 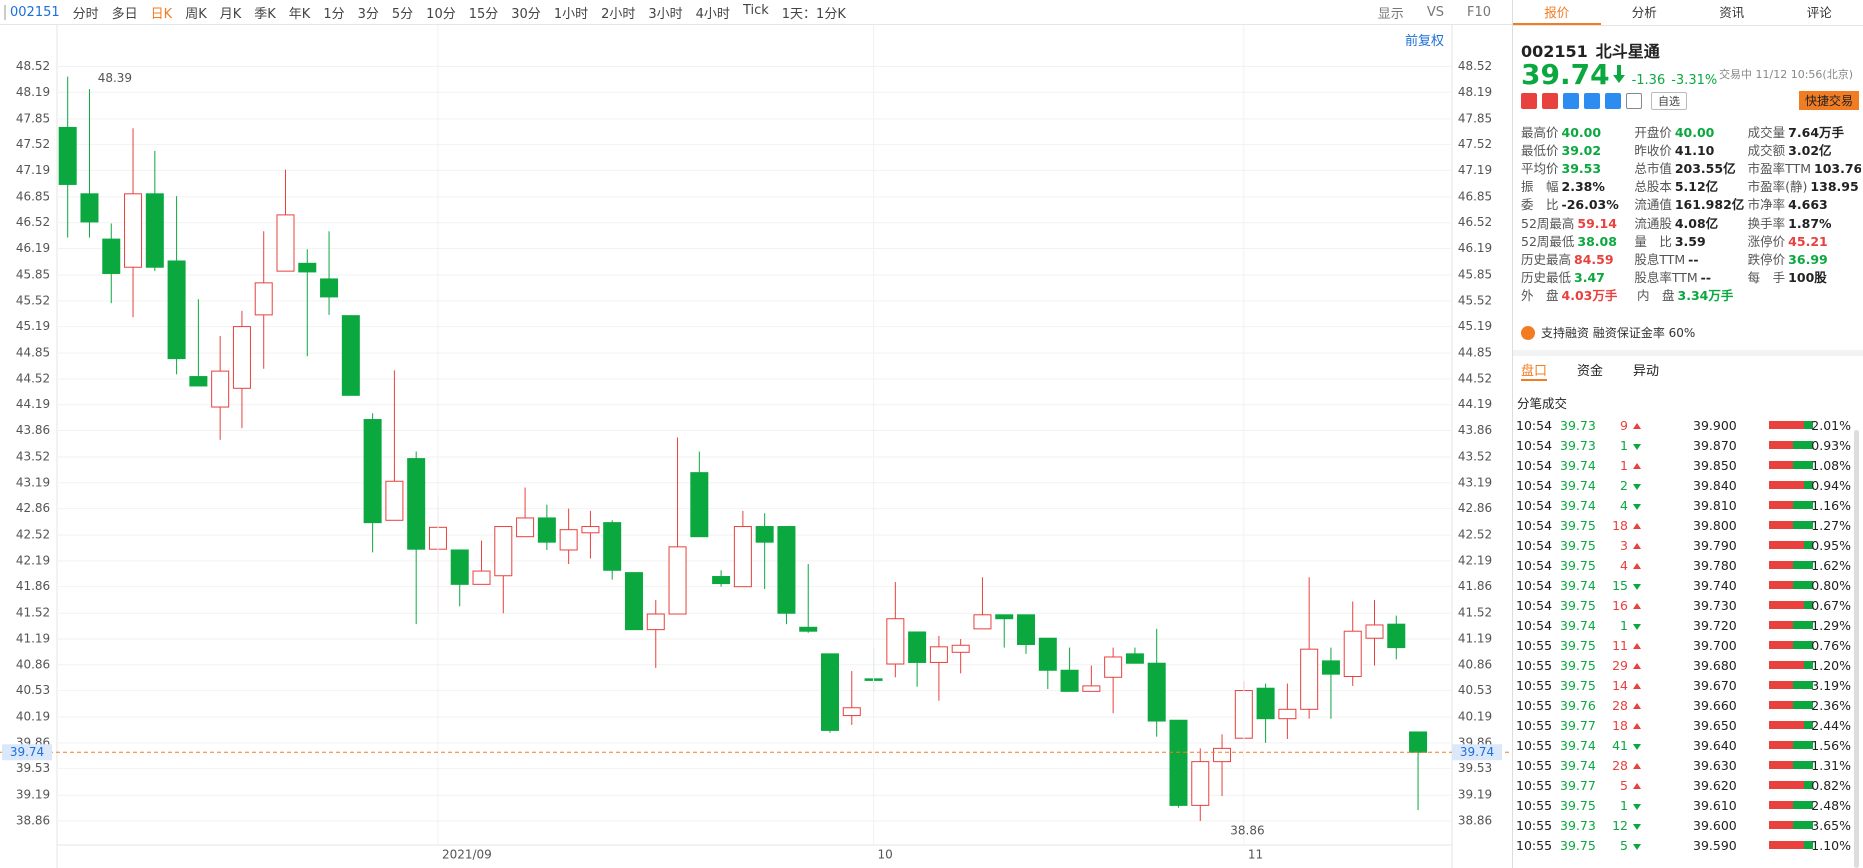 What do you see at coordinates (33, 664) in the screenshot?
I see `y-tick-label: 40.86` at bounding box center [33, 664].